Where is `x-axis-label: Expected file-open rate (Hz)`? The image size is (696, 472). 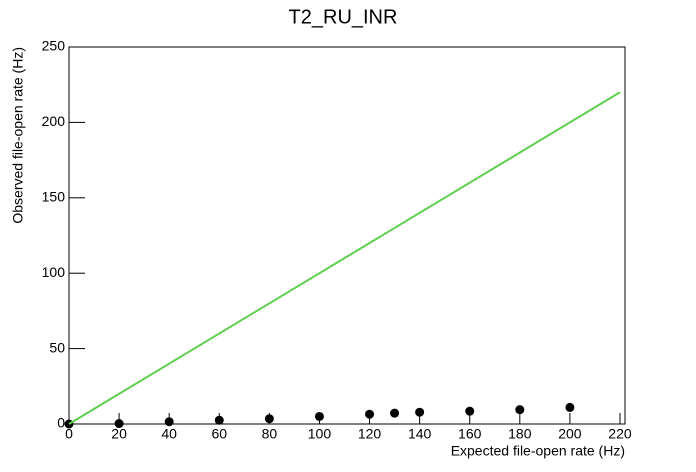
x-axis-label: Expected file-open rate (Hz) is located at coordinates (538, 451).